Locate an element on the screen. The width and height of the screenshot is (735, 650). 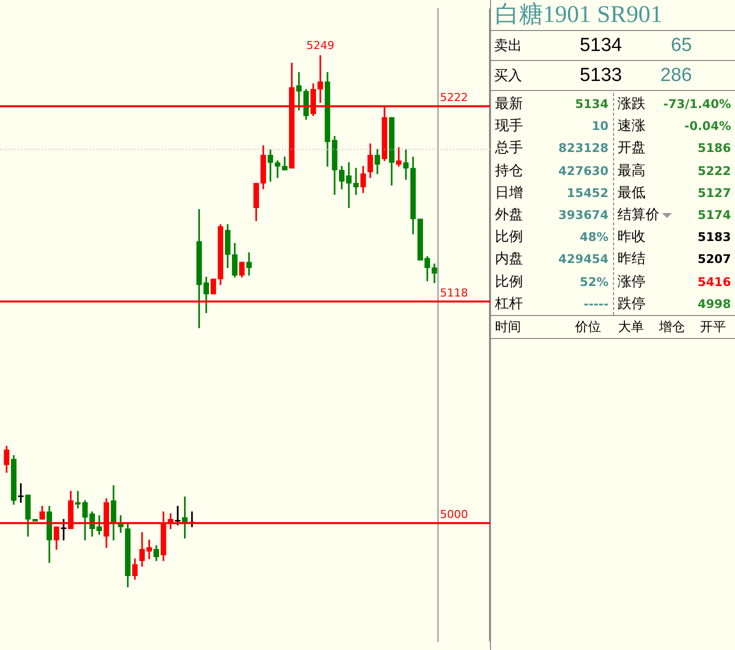
text: 杠杆 is located at coordinates (509, 304).